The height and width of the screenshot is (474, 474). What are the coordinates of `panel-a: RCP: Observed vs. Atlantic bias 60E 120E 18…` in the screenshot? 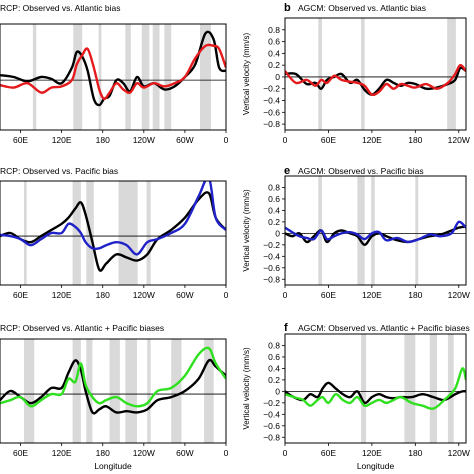 It's located at (114, 74).